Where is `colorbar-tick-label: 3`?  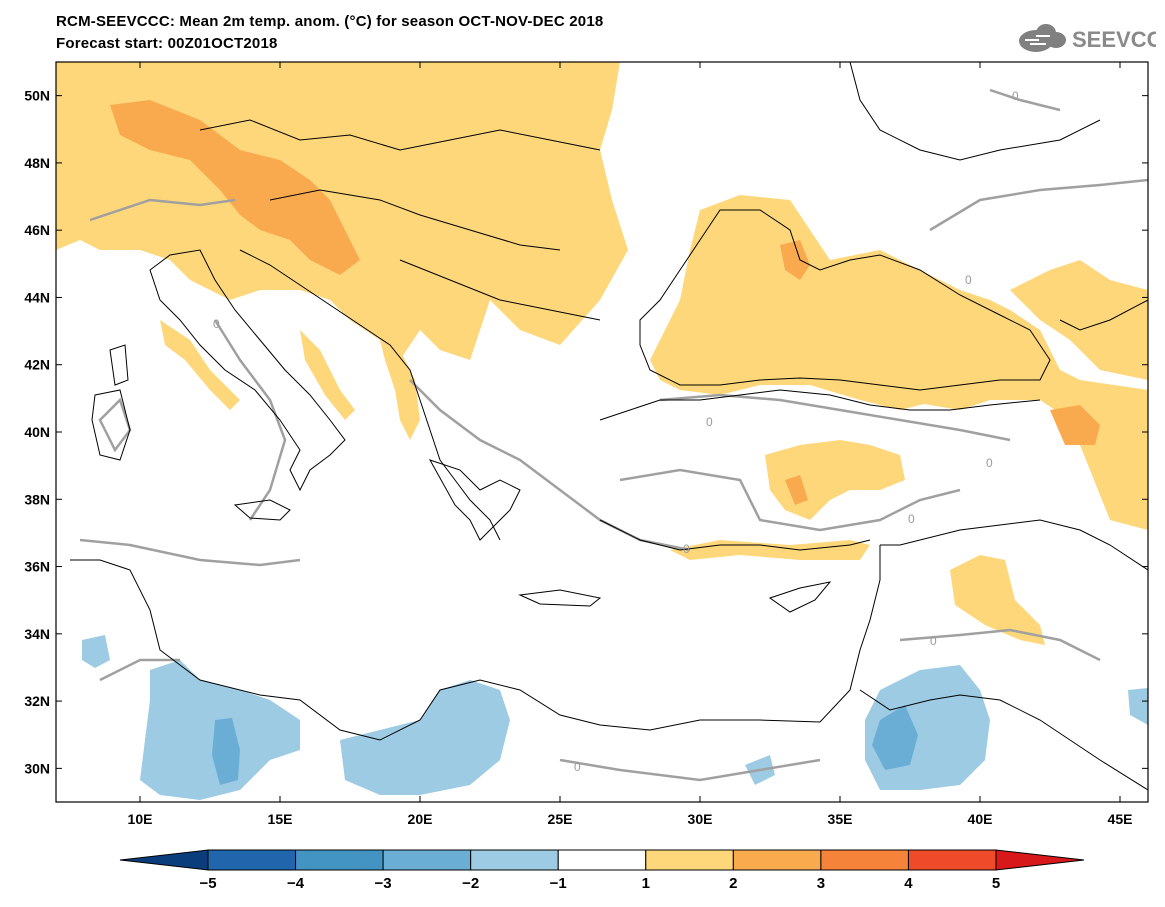 colorbar-tick-label: 3 is located at coordinates (821, 883).